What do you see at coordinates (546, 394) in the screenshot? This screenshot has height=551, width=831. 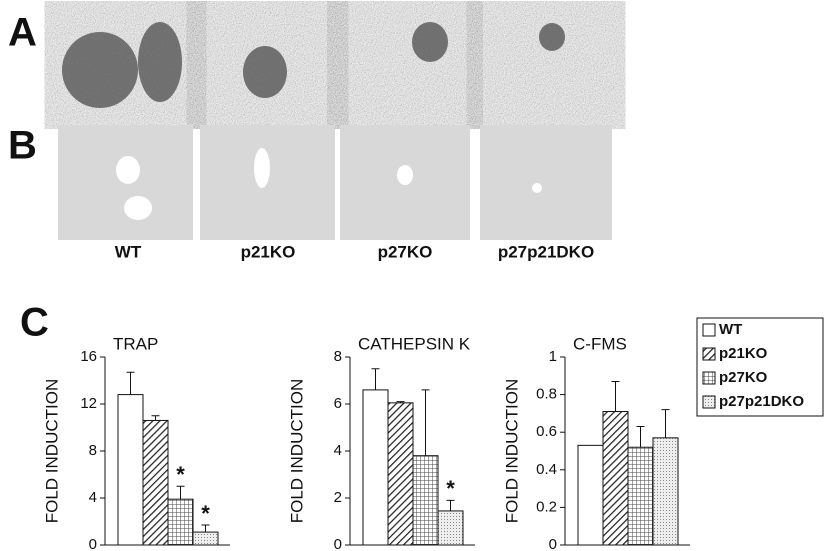 I see `y-tick-label: 0.8` at bounding box center [546, 394].